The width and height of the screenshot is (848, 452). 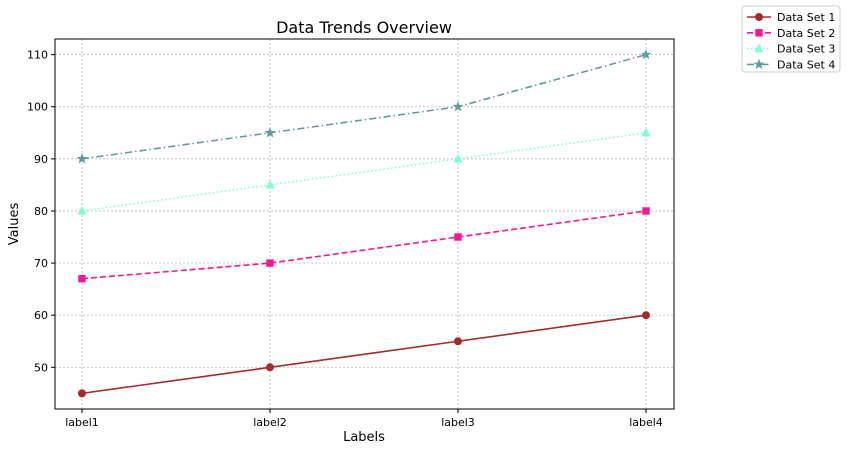 What do you see at coordinates (41, 315) in the screenshot?
I see `y-tick-label: 60` at bounding box center [41, 315].